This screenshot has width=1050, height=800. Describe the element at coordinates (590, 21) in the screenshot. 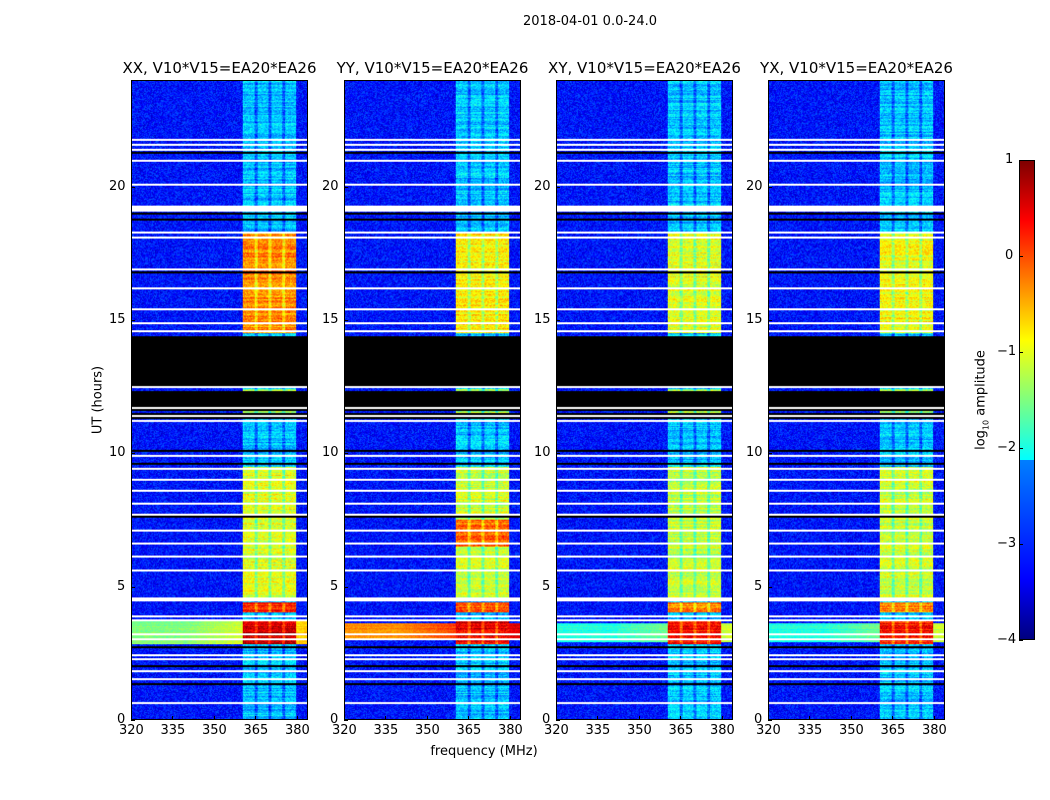

I see `figure-title: 2018-04-01 0.0-24.0` at that location.